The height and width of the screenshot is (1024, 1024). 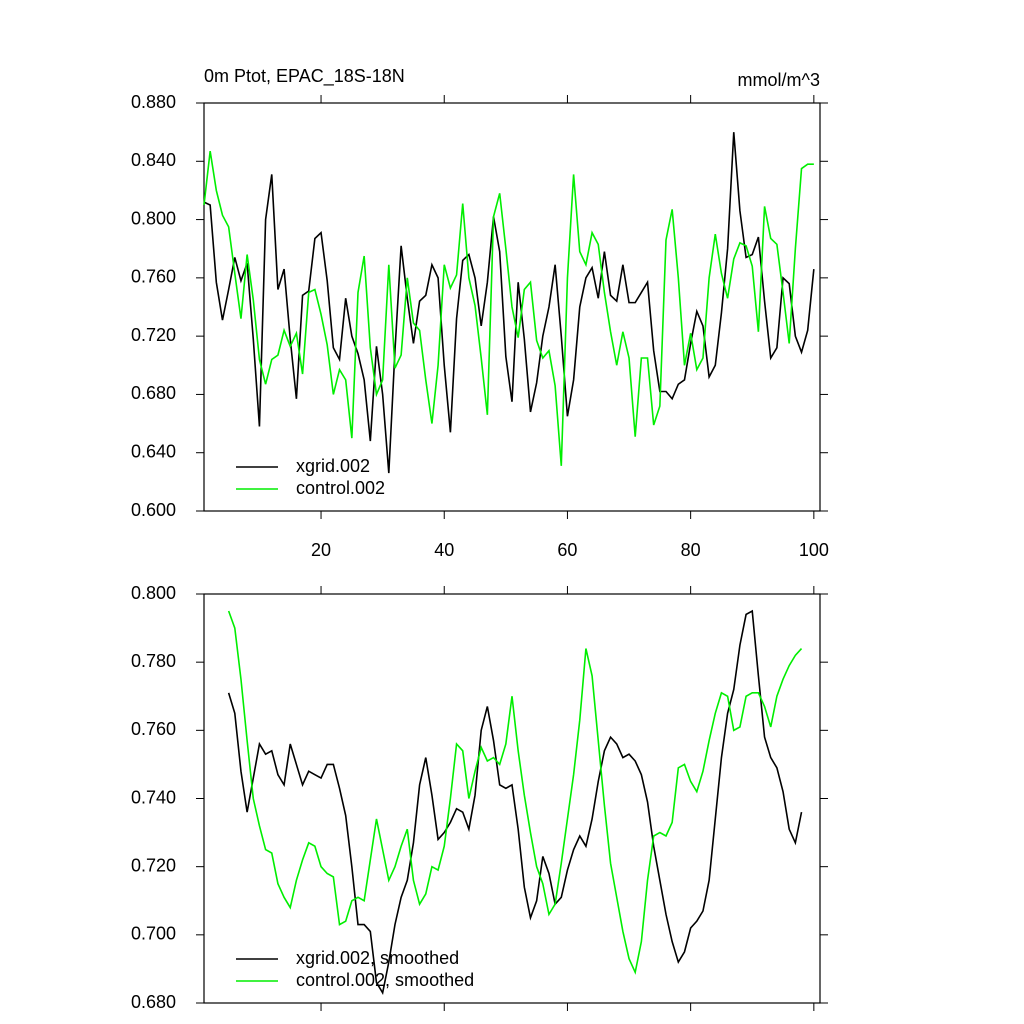 I want to click on chart-title: 0m Ptot, EPAC_18S-18N, so click(x=304, y=76).